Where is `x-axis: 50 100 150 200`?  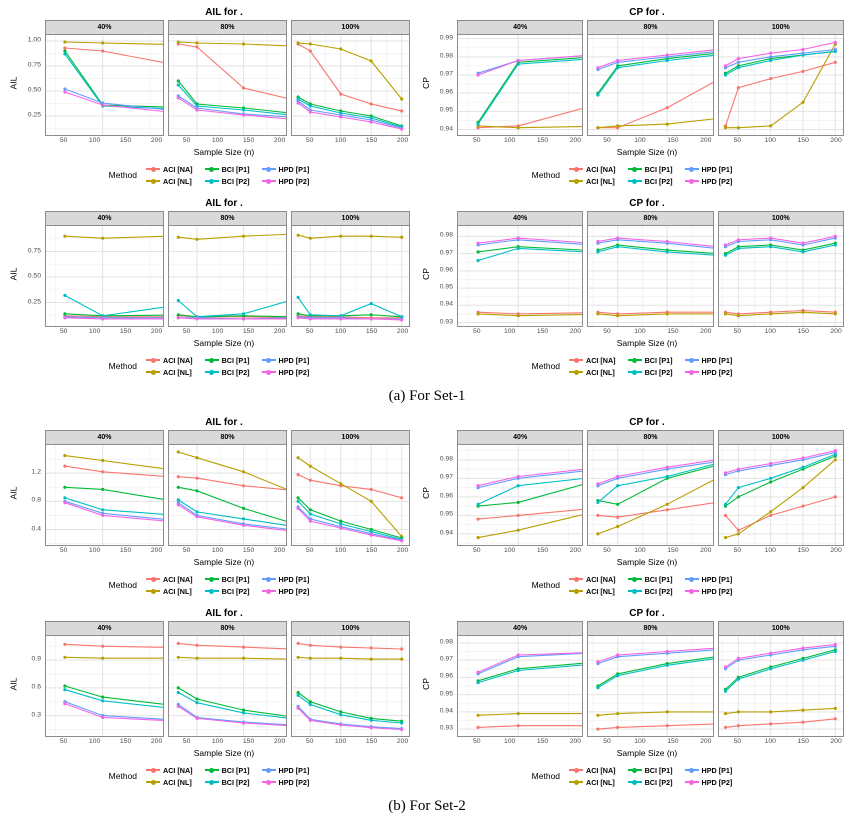 x-axis: 50 100 150 200 is located at coordinates (520, 551).